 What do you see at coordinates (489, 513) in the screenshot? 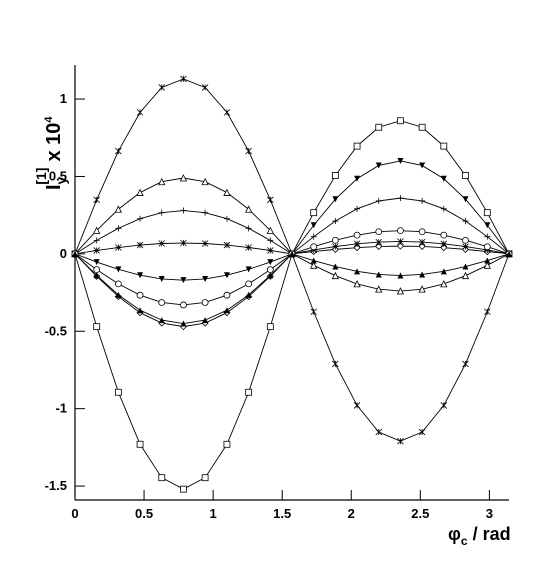
I see `x-tick-label: 3` at bounding box center [489, 513].